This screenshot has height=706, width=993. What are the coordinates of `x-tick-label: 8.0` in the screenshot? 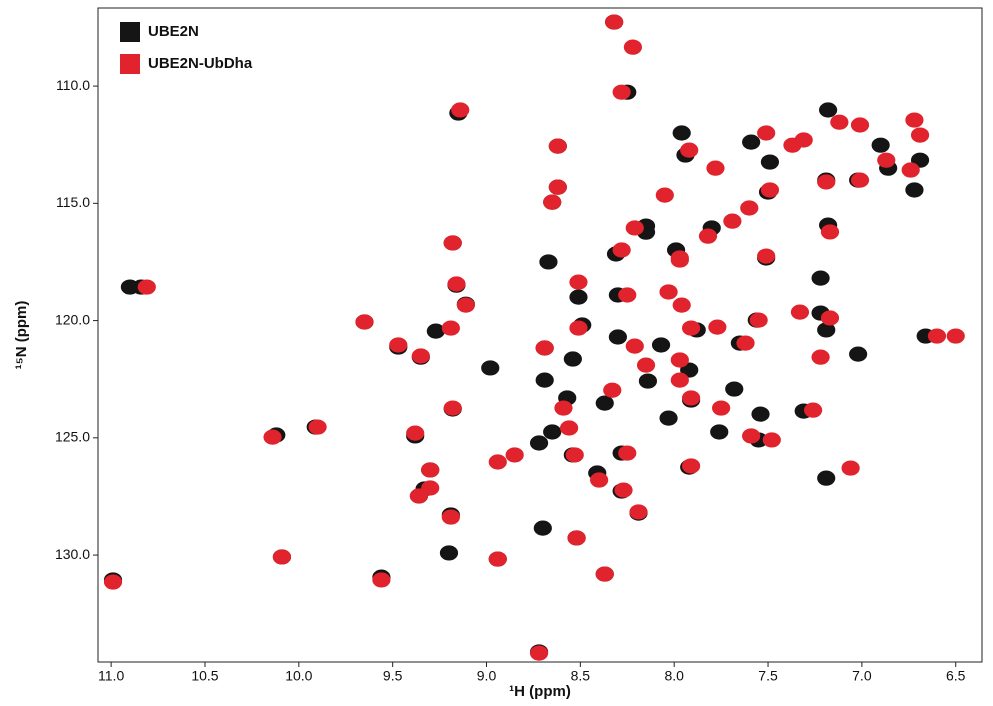 It's located at (674, 676).